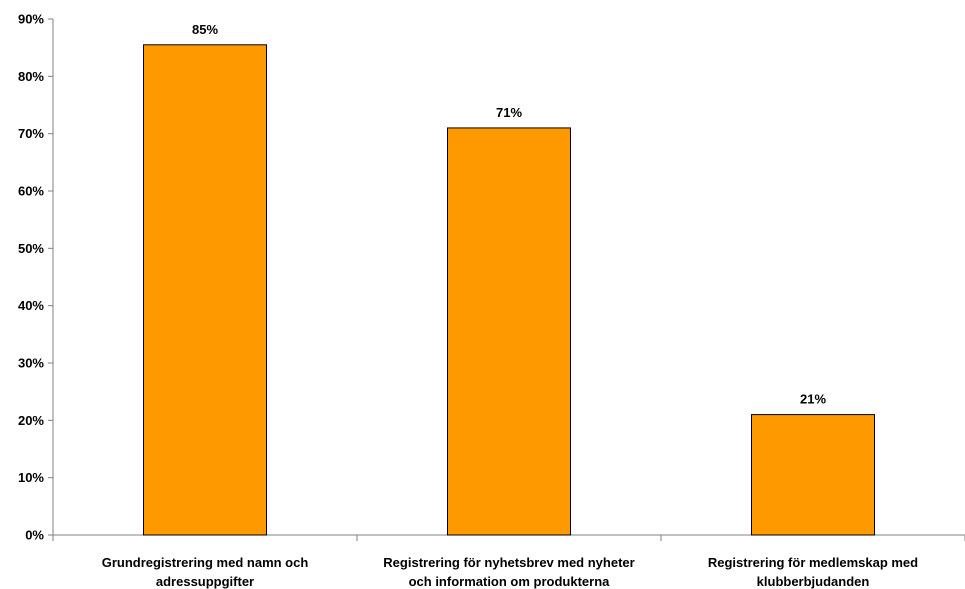  I want to click on y-tick-label: 20%, so click(31, 420).